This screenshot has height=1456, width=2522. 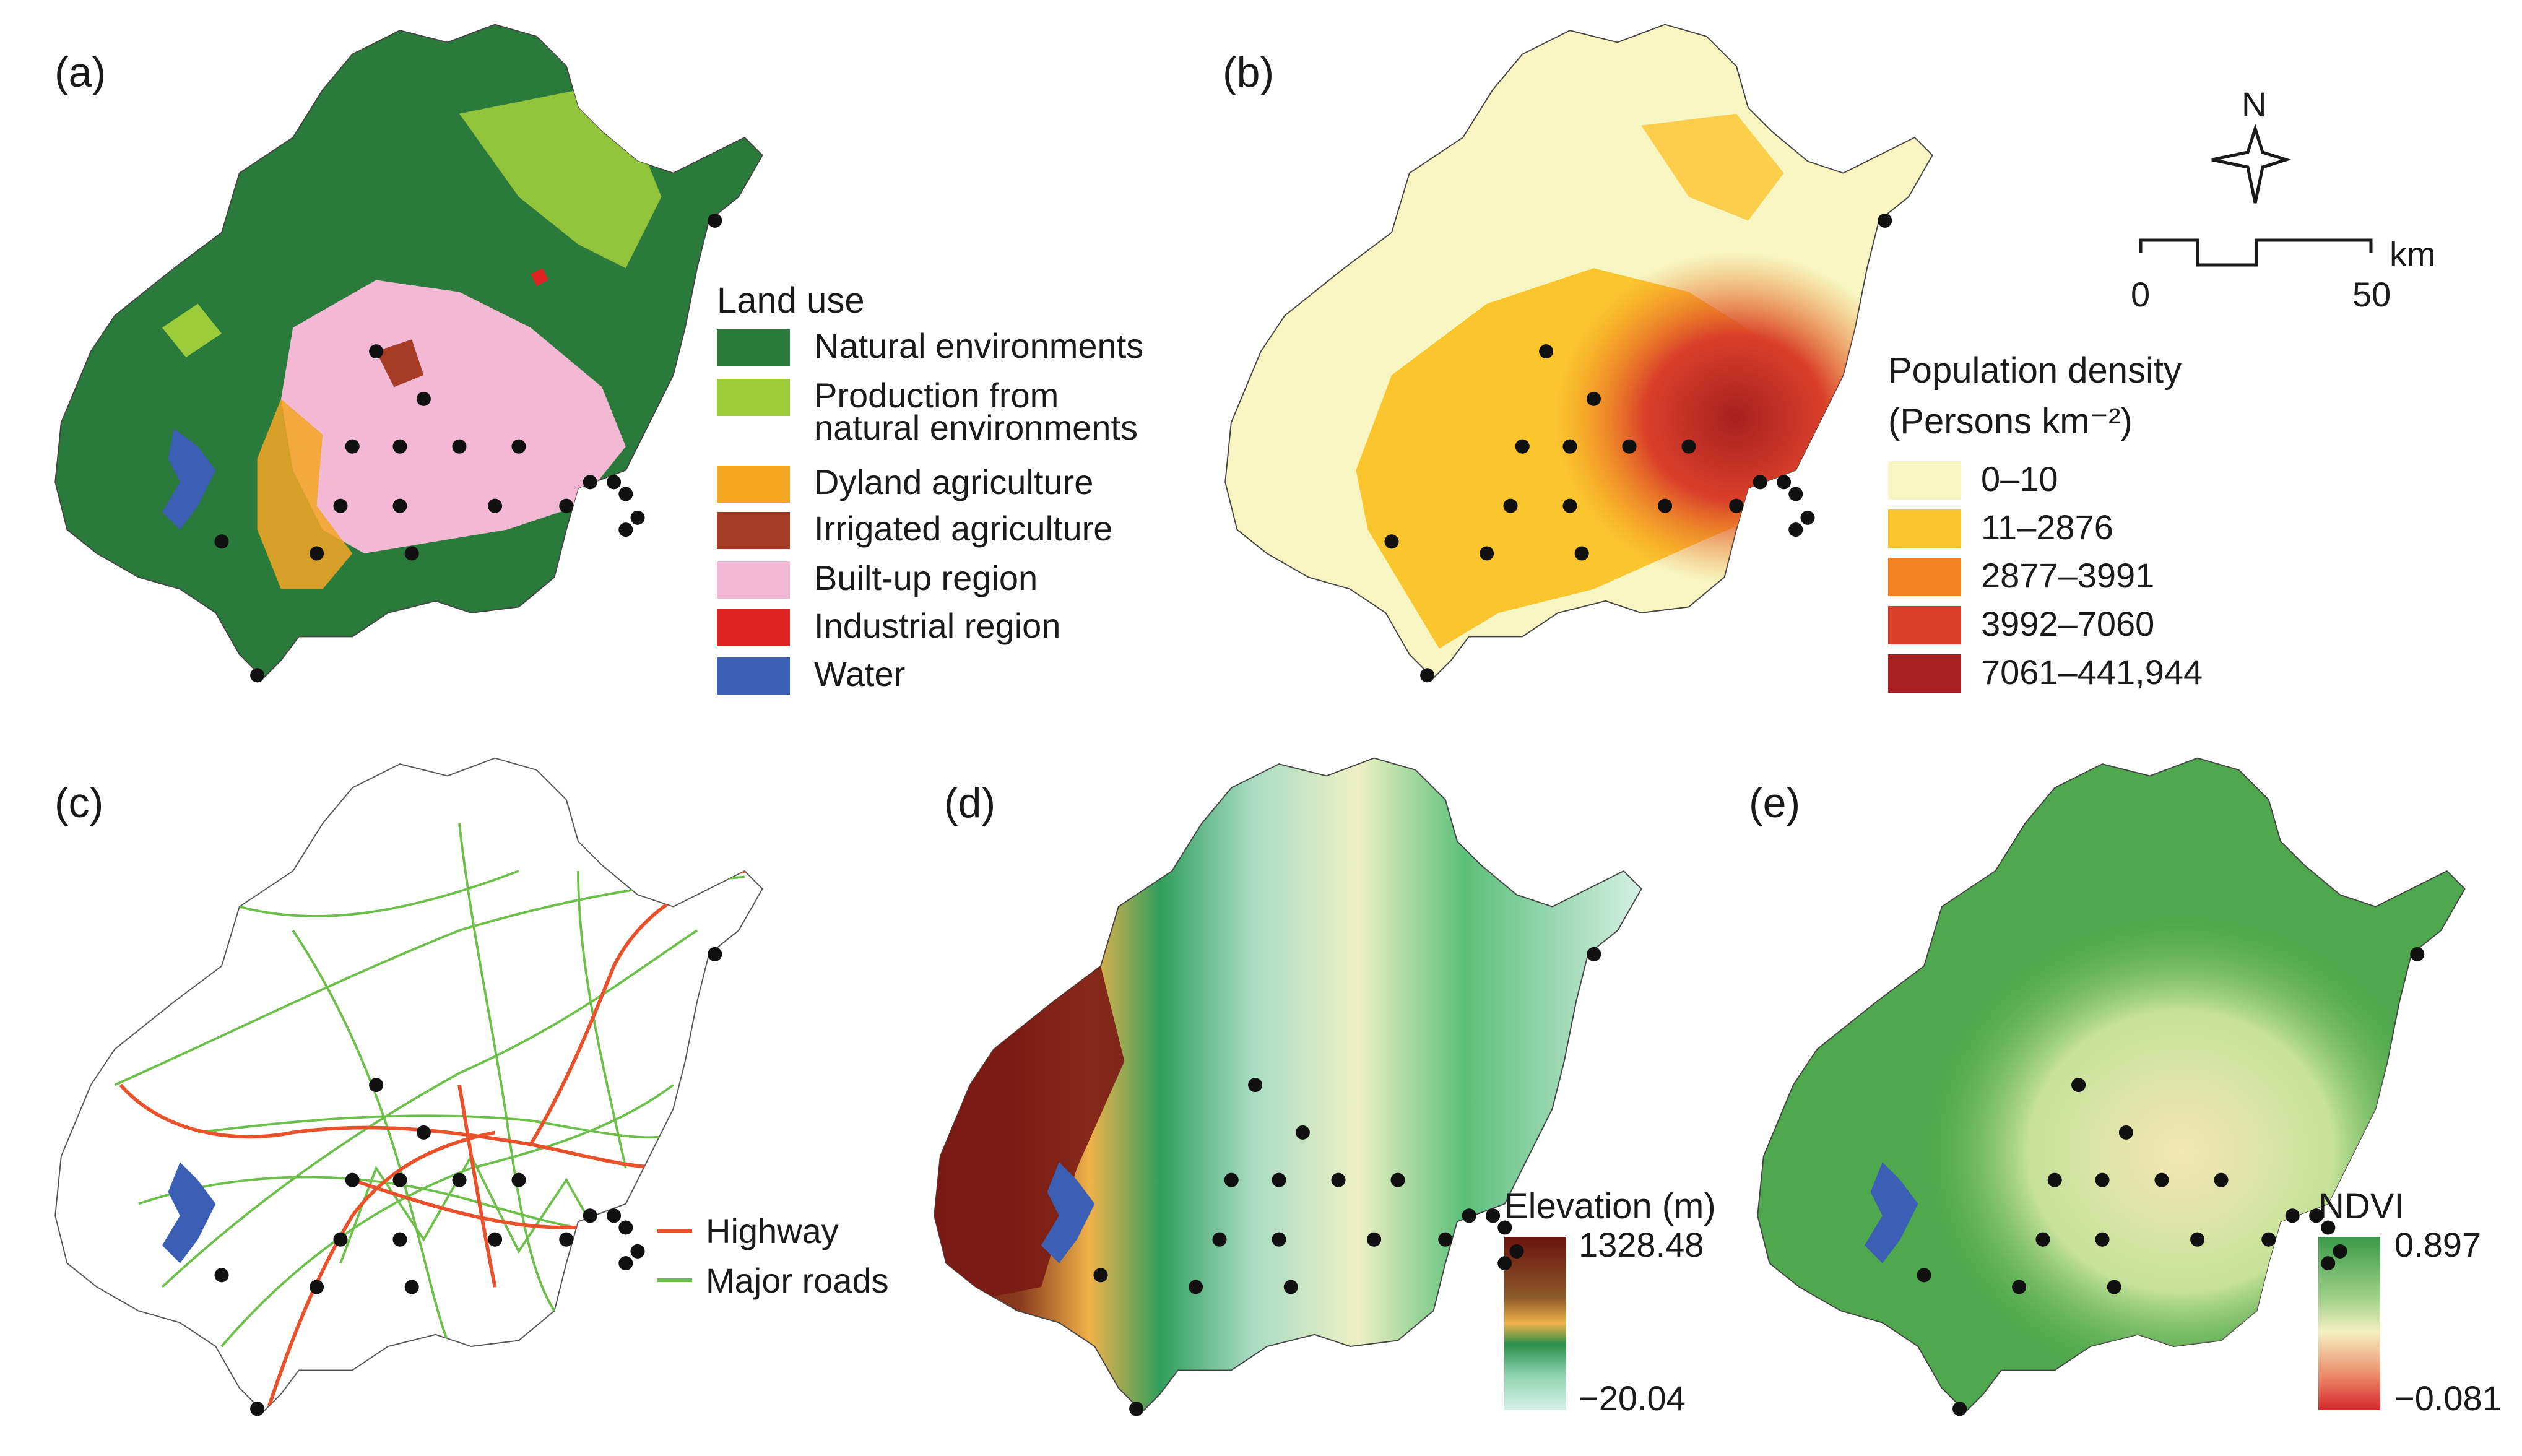 What do you see at coordinates (2284, 274) in the screenshot?
I see `scale-bar: 0 50 km` at bounding box center [2284, 274].